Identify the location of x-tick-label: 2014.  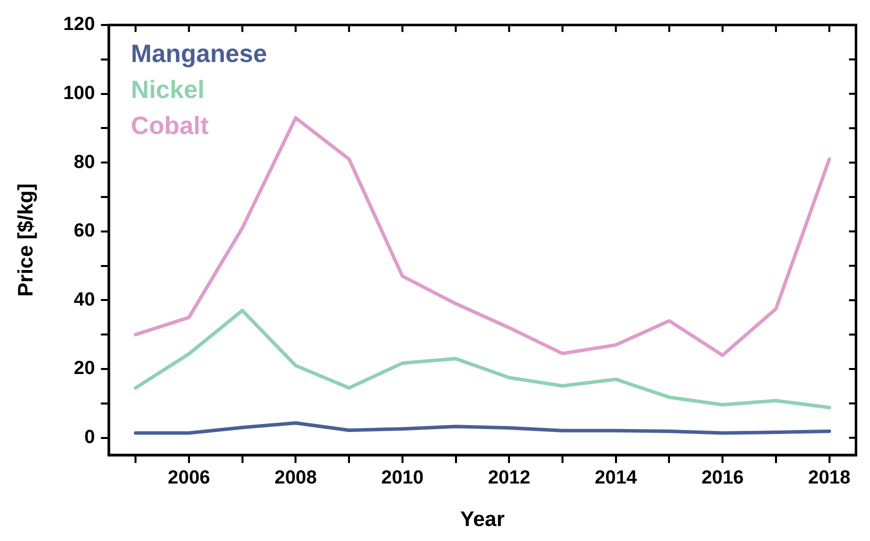
(616, 478).